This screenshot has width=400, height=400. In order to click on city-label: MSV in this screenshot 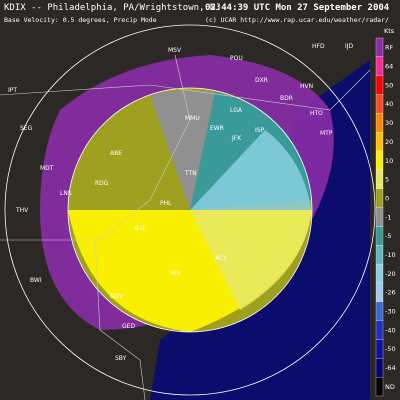, I will do `click(175, 50)`.